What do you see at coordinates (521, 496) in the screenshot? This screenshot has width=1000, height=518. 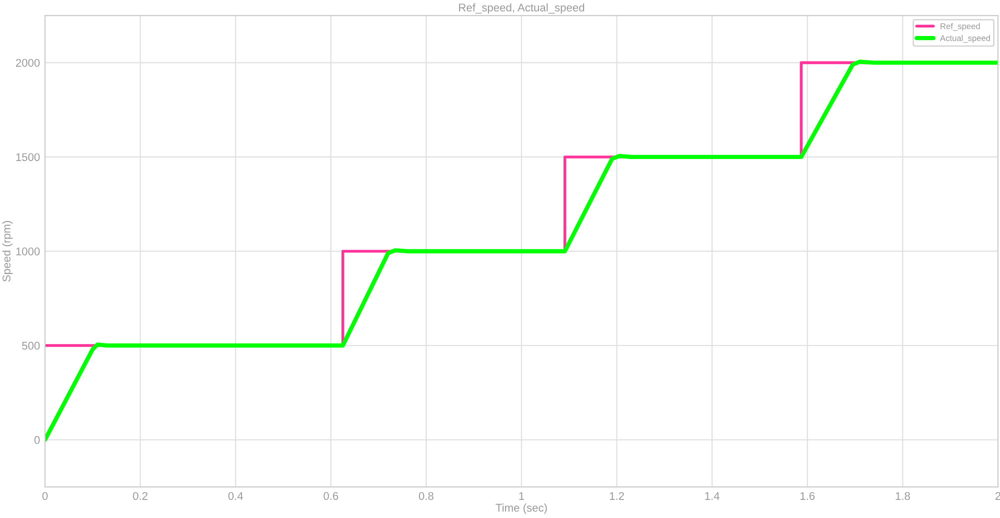 I see `x-tick-label: 1` at bounding box center [521, 496].